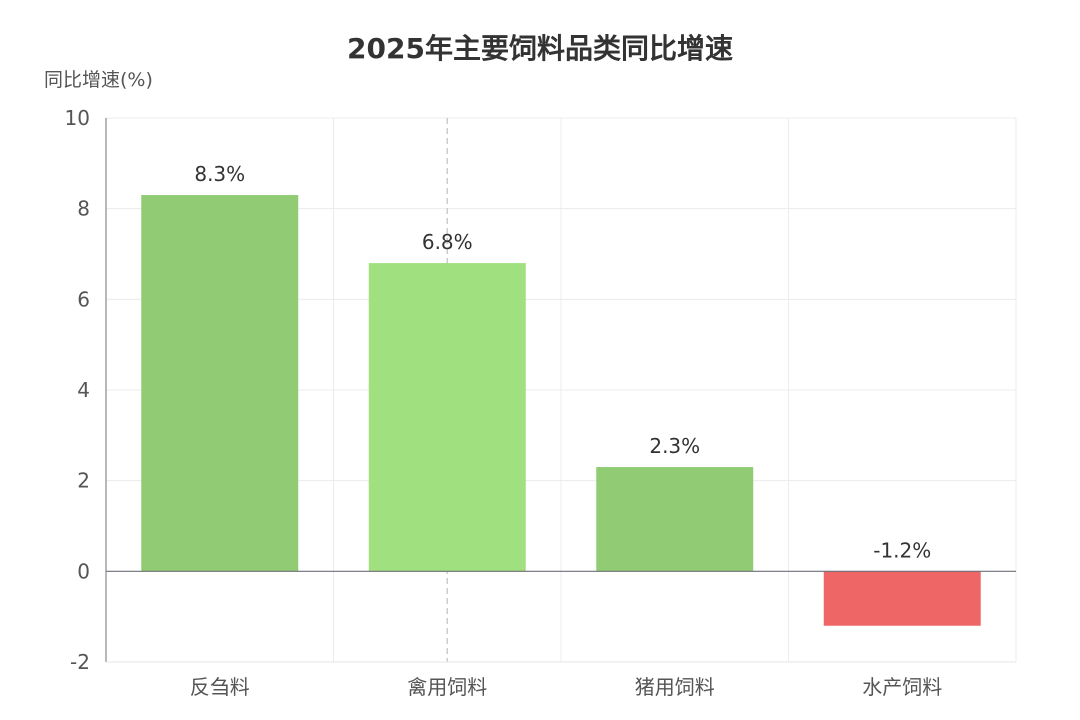 The image size is (1080, 720). What do you see at coordinates (902, 550) in the screenshot?
I see `data-label: -1.2%` at bounding box center [902, 550].